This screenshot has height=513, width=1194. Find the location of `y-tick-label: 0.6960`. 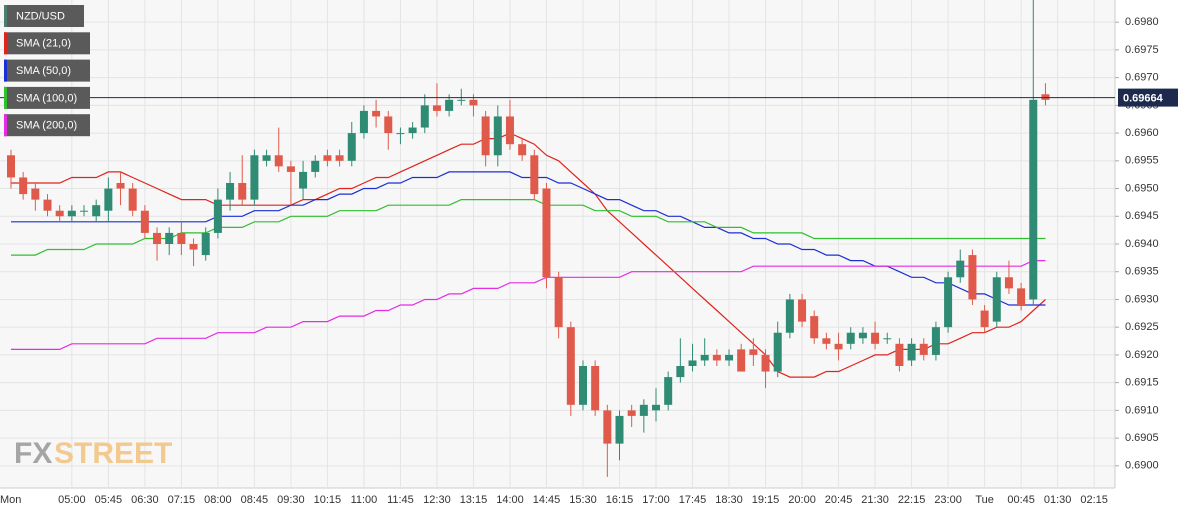

y-tick-label: 0.6960 is located at coordinates (1142, 133).